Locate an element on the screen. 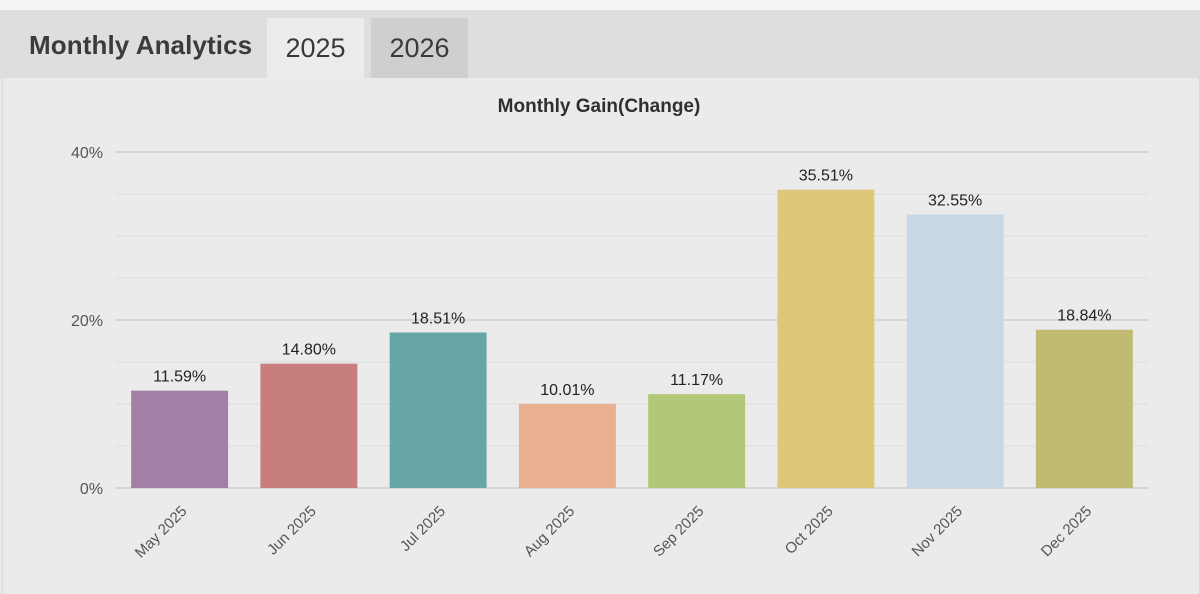 The width and height of the screenshot is (1200, 594). y-tick-label: 40% is located at coordinates (87, 153).